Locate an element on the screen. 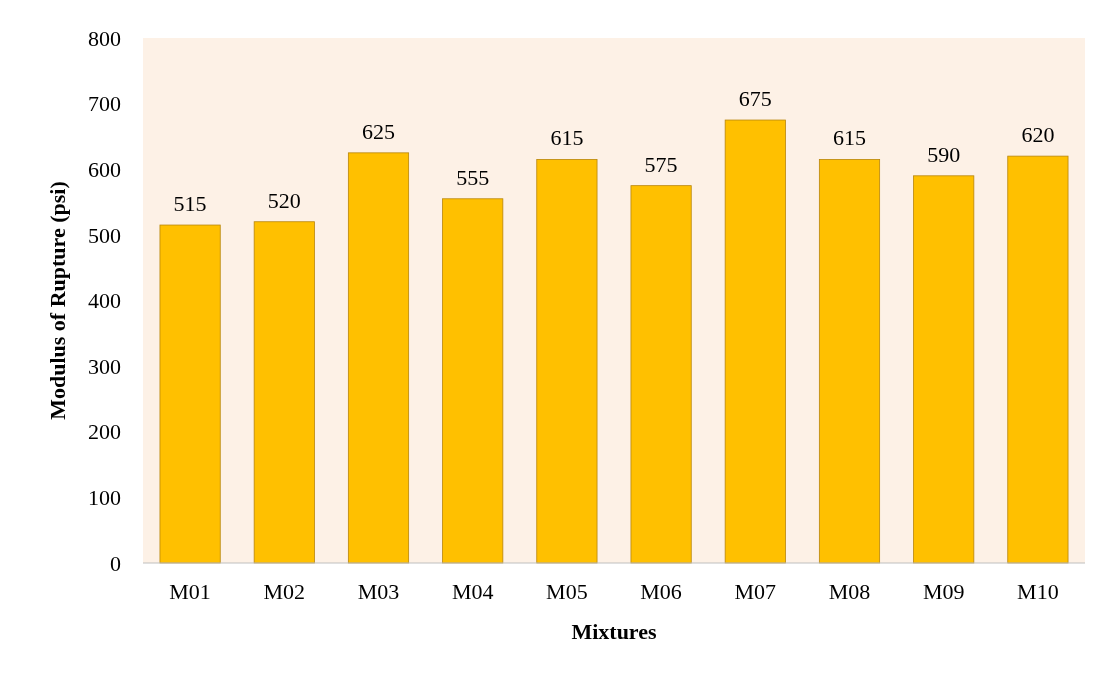 The height and width of the screenshot is (674, 1100). data-label: 555 is located at coordinates (473, 177).